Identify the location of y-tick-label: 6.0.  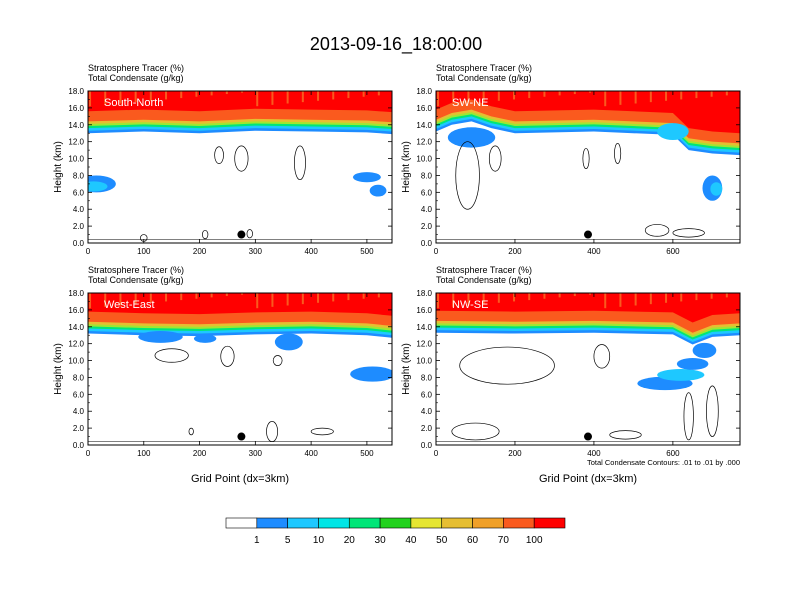
(79, 394).